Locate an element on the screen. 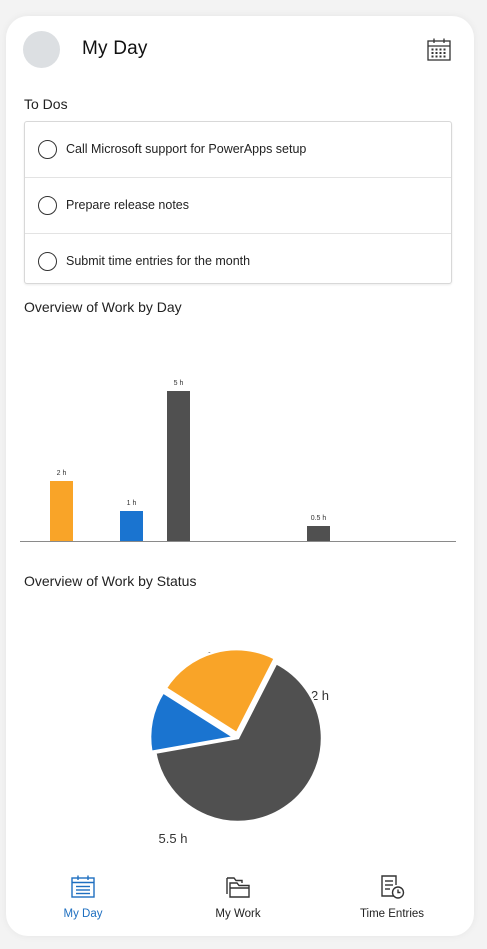 The height and width of the screenshot is (949, 487). avatar is located at coordinates (41, 49).